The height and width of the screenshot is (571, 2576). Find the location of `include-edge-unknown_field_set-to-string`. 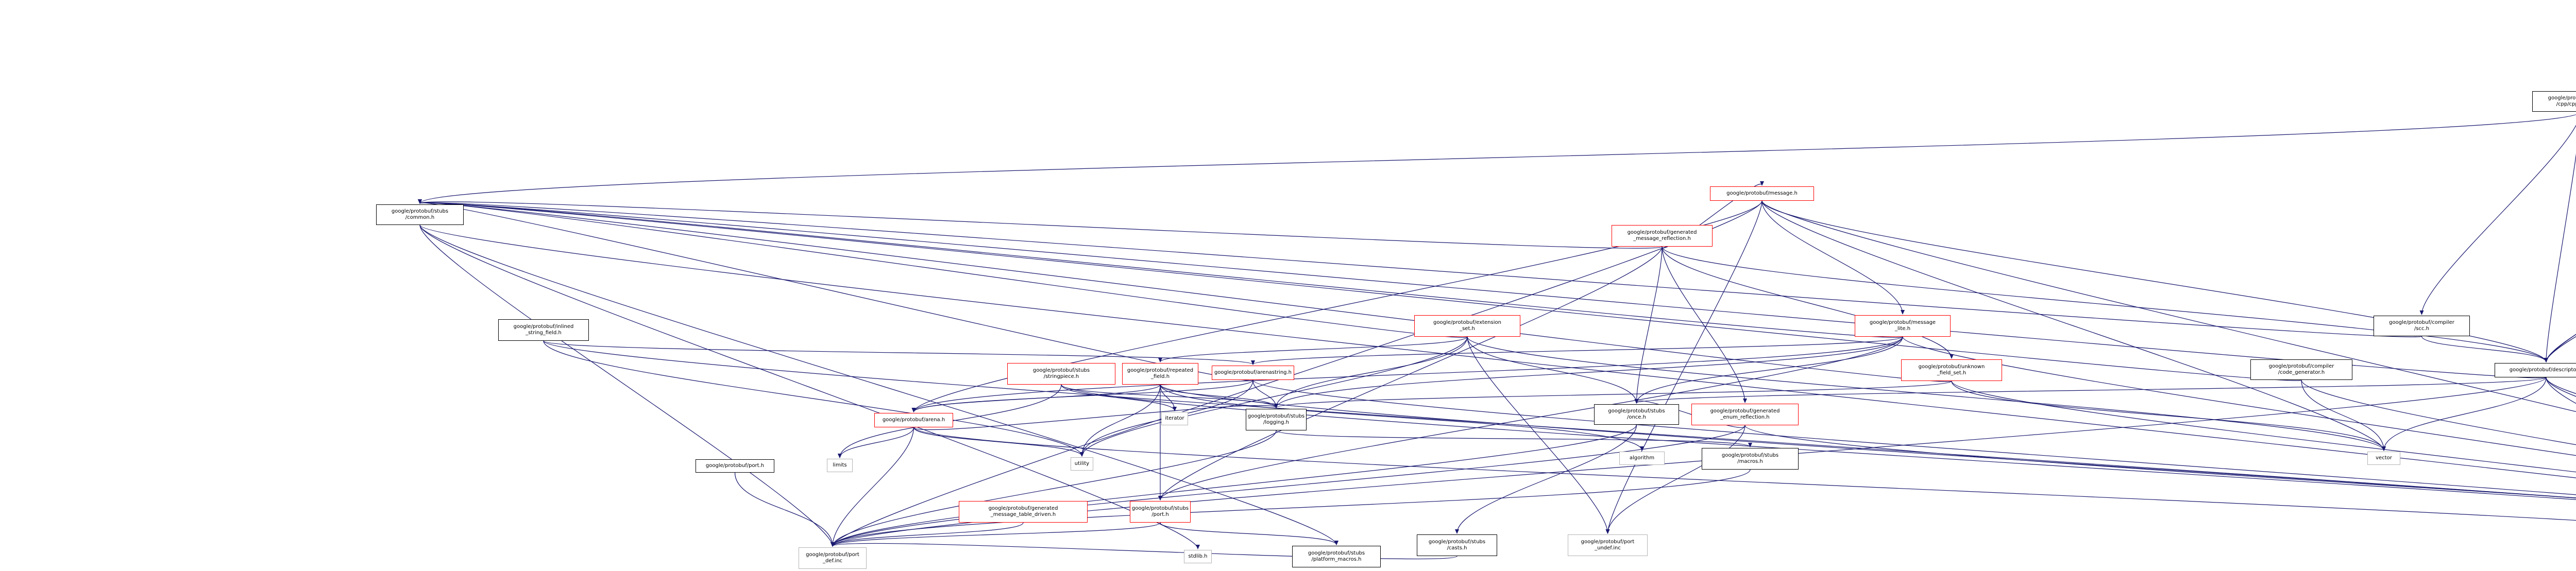

include-edge-unknown_field_set-to-string is located at coordinates (2263, 426).